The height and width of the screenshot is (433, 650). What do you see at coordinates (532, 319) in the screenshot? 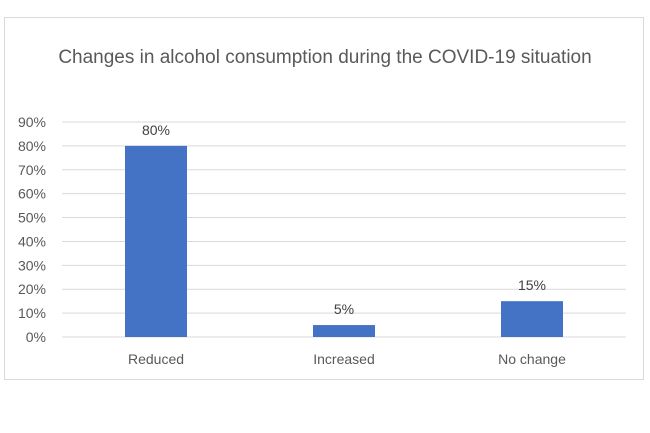
I see `bar-no-change` at bounding box center [532, 319].